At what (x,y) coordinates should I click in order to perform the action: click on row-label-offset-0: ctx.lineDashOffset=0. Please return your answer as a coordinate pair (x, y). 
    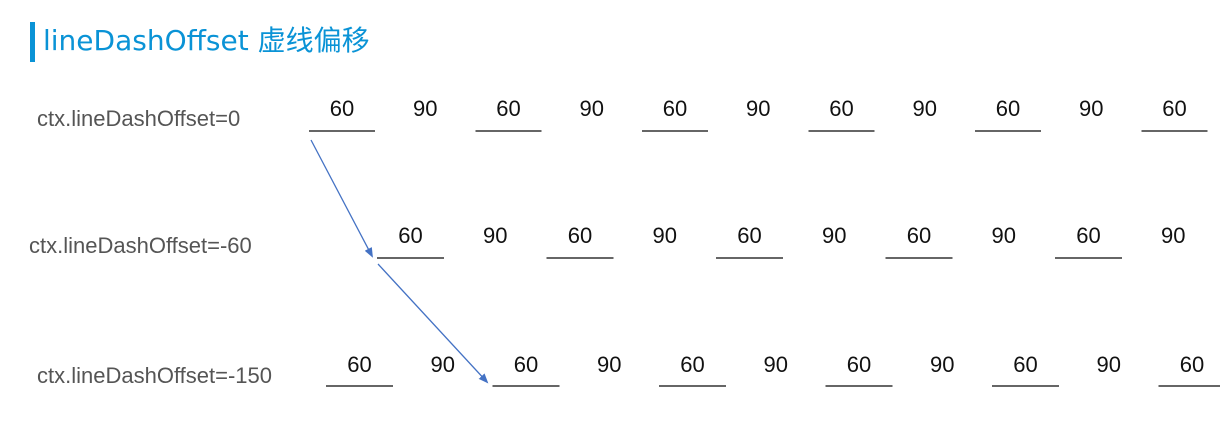
    Looking at the image, I should click on (138, 118).